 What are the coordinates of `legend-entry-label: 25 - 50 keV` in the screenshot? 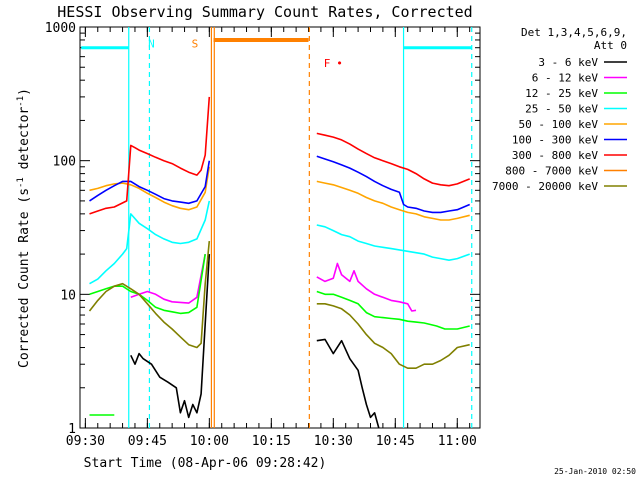 It's located at (561, 109).